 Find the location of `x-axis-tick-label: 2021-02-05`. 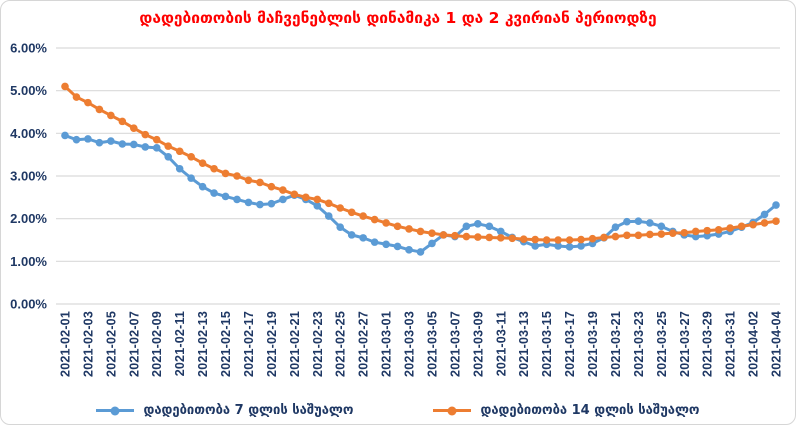

x-axis-tick-label: 2021-02-05 is located at coordinates (111, 344).